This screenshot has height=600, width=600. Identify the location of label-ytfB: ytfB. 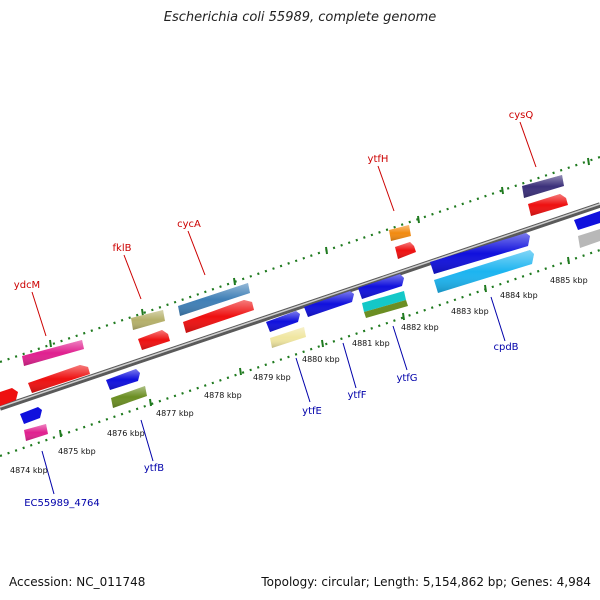
(154, 468).